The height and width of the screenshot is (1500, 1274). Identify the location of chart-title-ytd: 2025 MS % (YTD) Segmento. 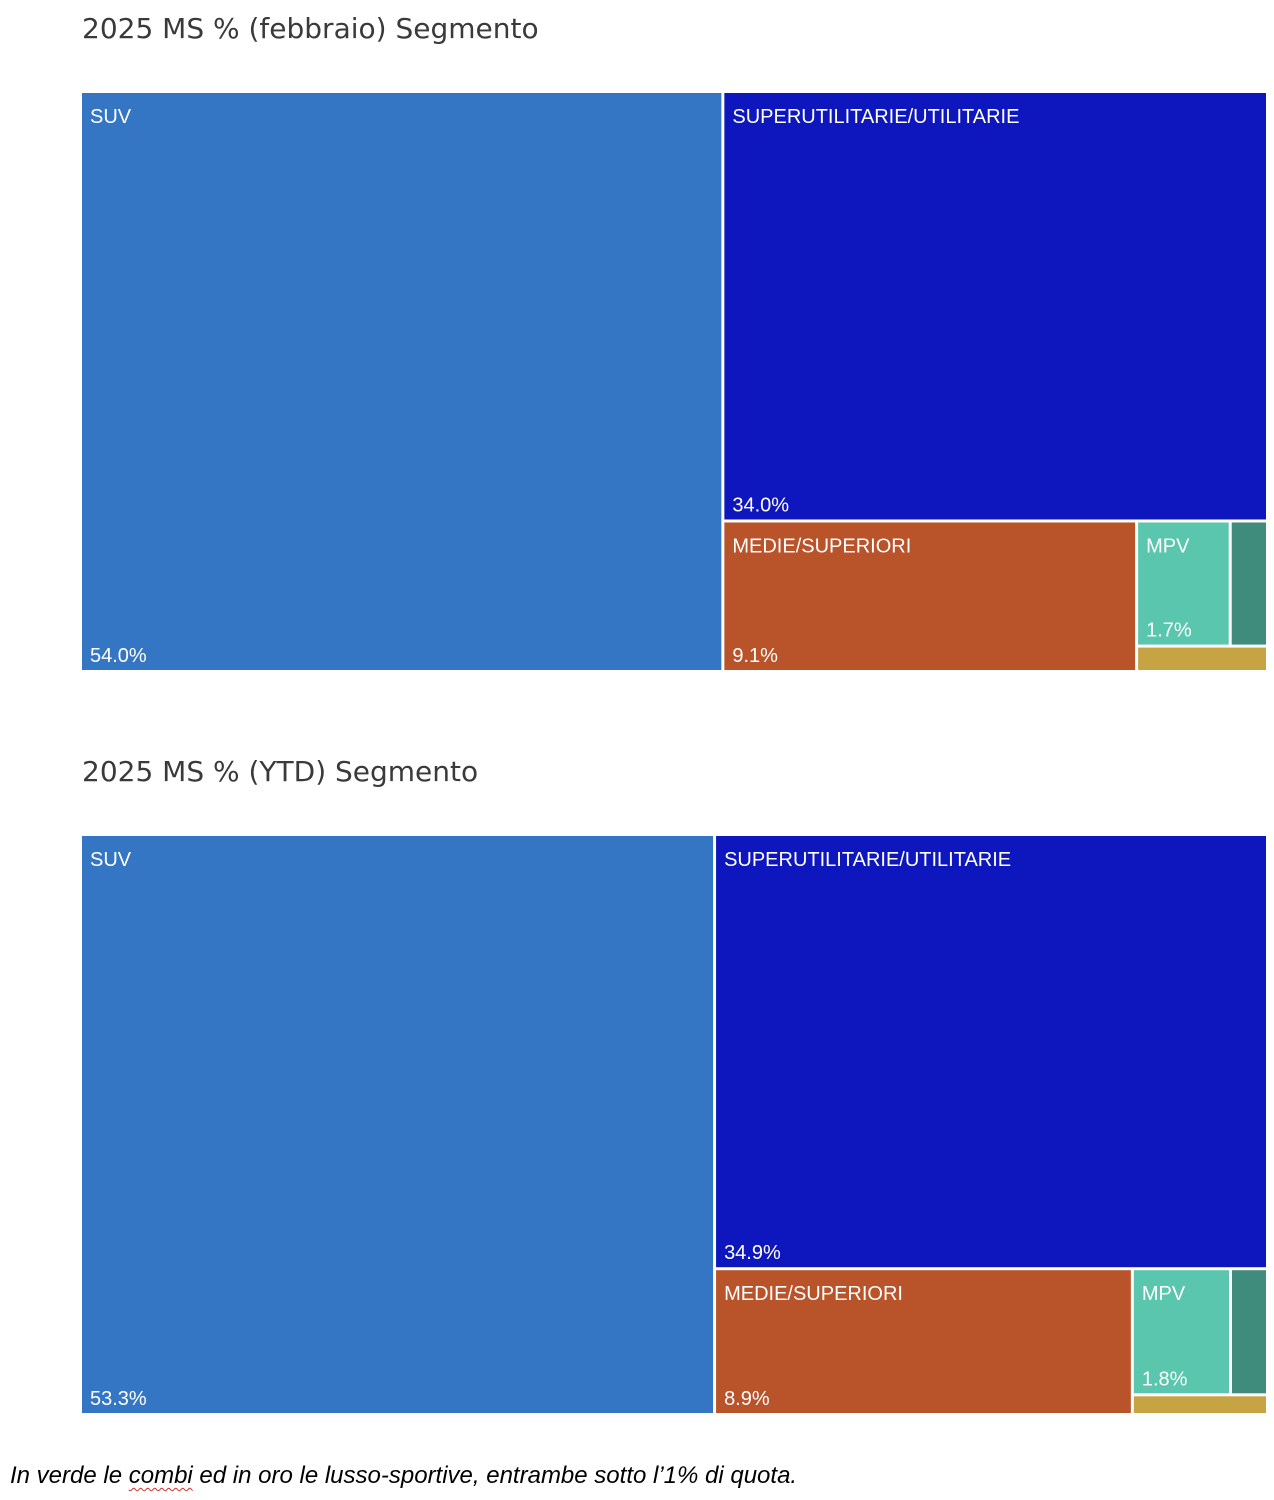
(280, 771).